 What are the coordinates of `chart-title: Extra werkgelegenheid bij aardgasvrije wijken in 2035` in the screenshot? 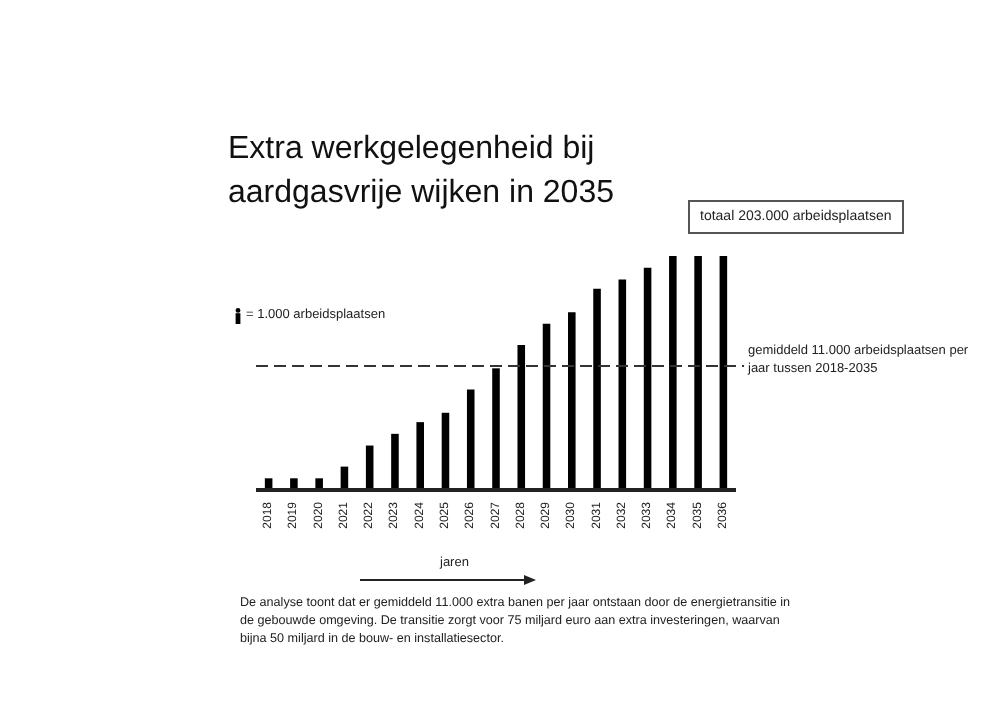 It's located at (421, 171).